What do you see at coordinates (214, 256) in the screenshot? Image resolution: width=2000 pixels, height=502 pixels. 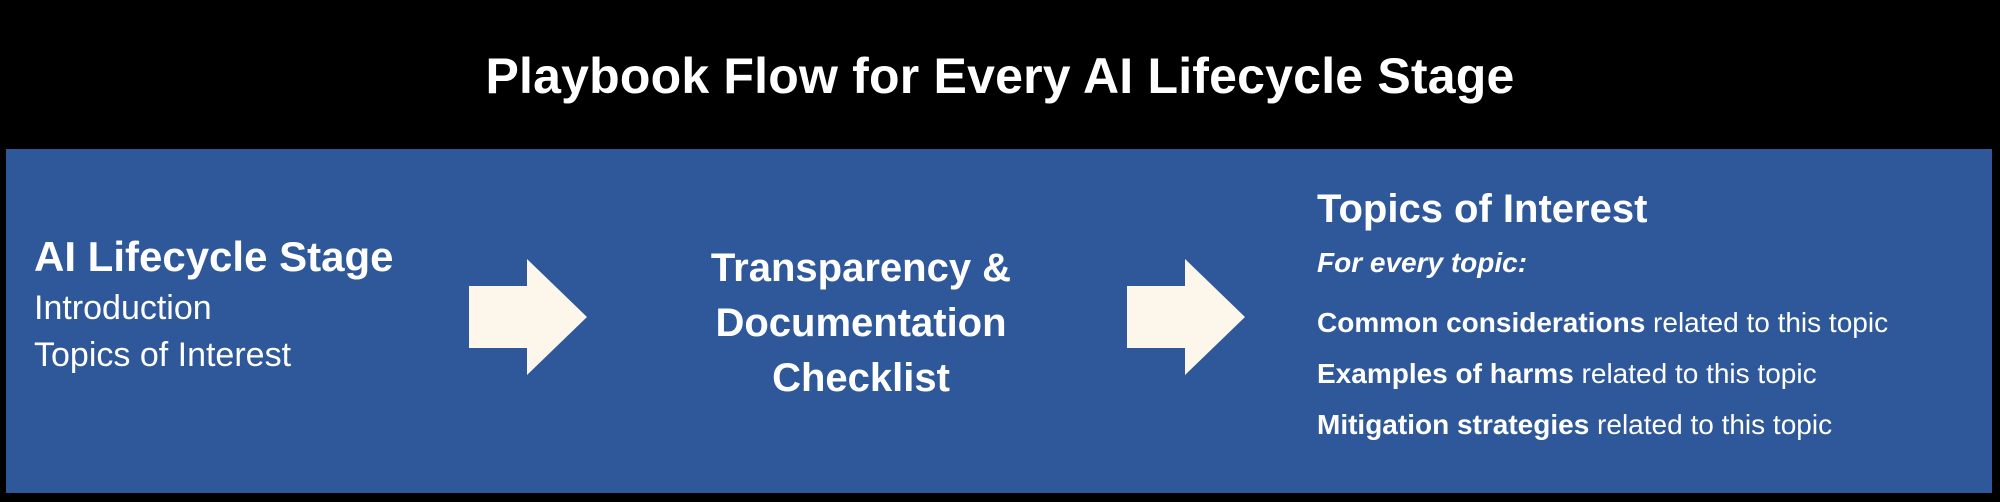 I see `lifecycle-stage-title: AI Lifecycle Stage` at bounding box center [214, 256].